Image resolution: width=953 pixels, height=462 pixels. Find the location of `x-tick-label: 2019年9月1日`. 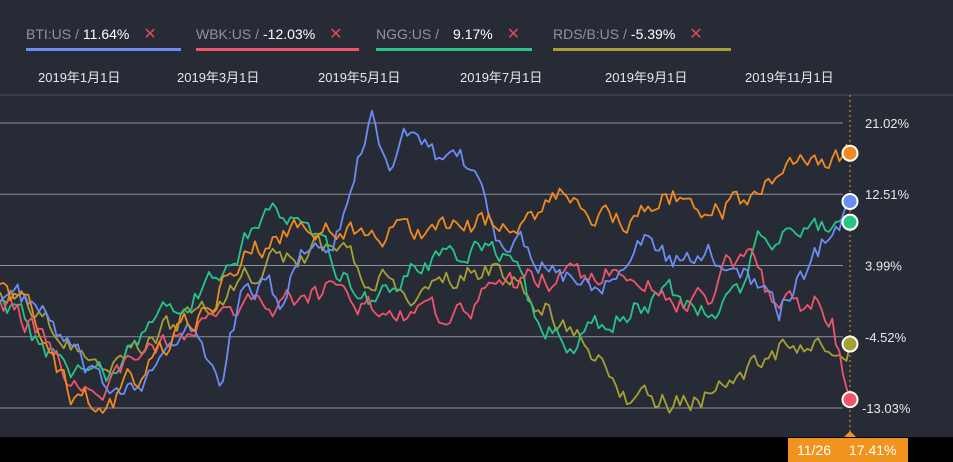

x-tick-label: 2019年9月1日 is located at coordinates (646, 77).